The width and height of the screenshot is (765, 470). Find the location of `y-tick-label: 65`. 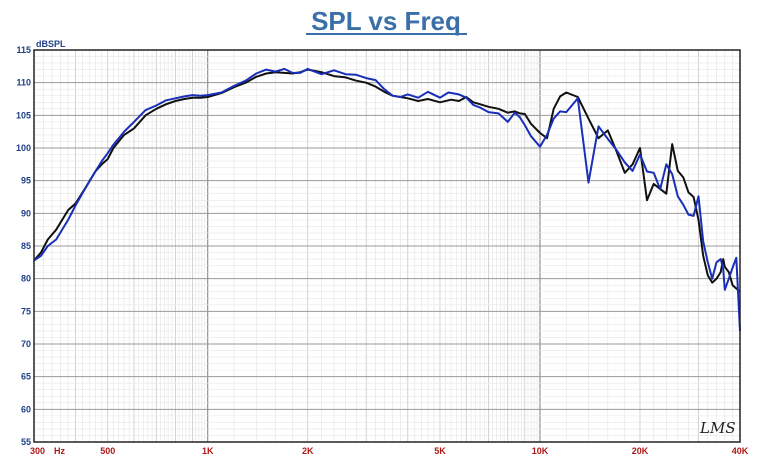

y-tick-label: 65 is located at coordinates (26, 377).